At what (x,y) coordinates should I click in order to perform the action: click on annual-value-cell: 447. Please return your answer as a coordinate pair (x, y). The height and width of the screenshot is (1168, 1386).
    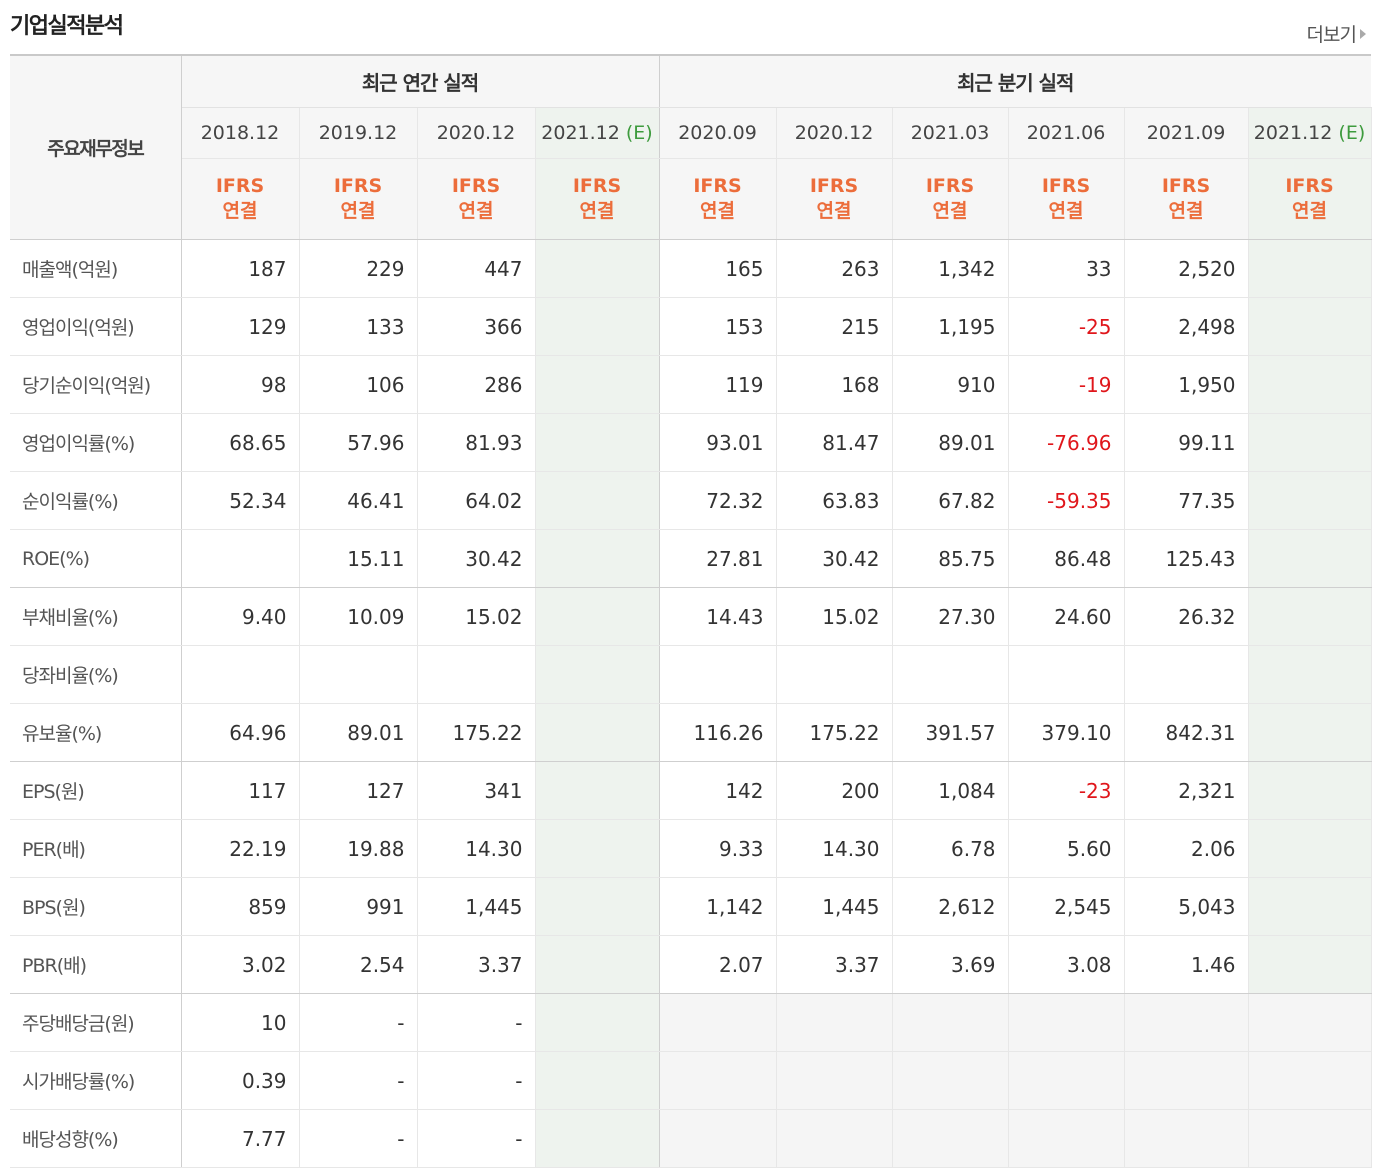
    Looking at the image, I should click on (476, 268).